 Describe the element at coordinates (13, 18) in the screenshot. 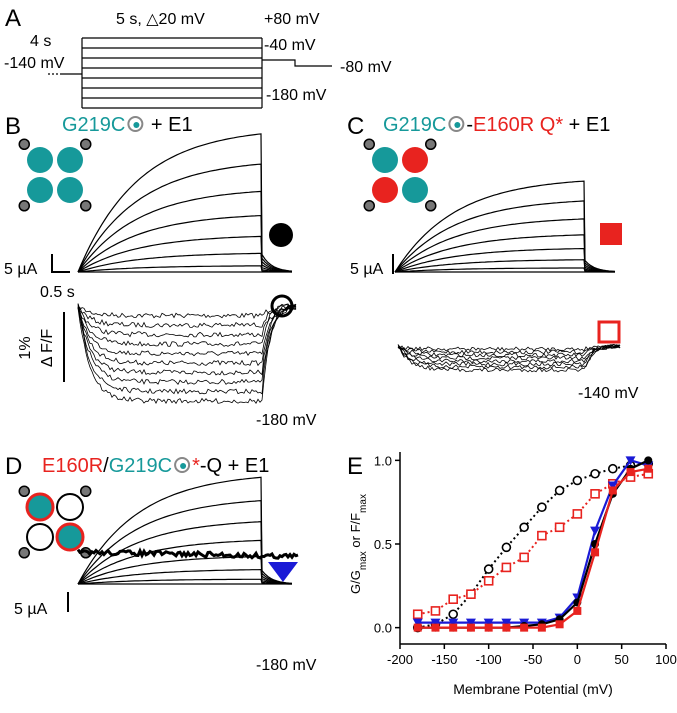

I see `panel-label: A` at that location.